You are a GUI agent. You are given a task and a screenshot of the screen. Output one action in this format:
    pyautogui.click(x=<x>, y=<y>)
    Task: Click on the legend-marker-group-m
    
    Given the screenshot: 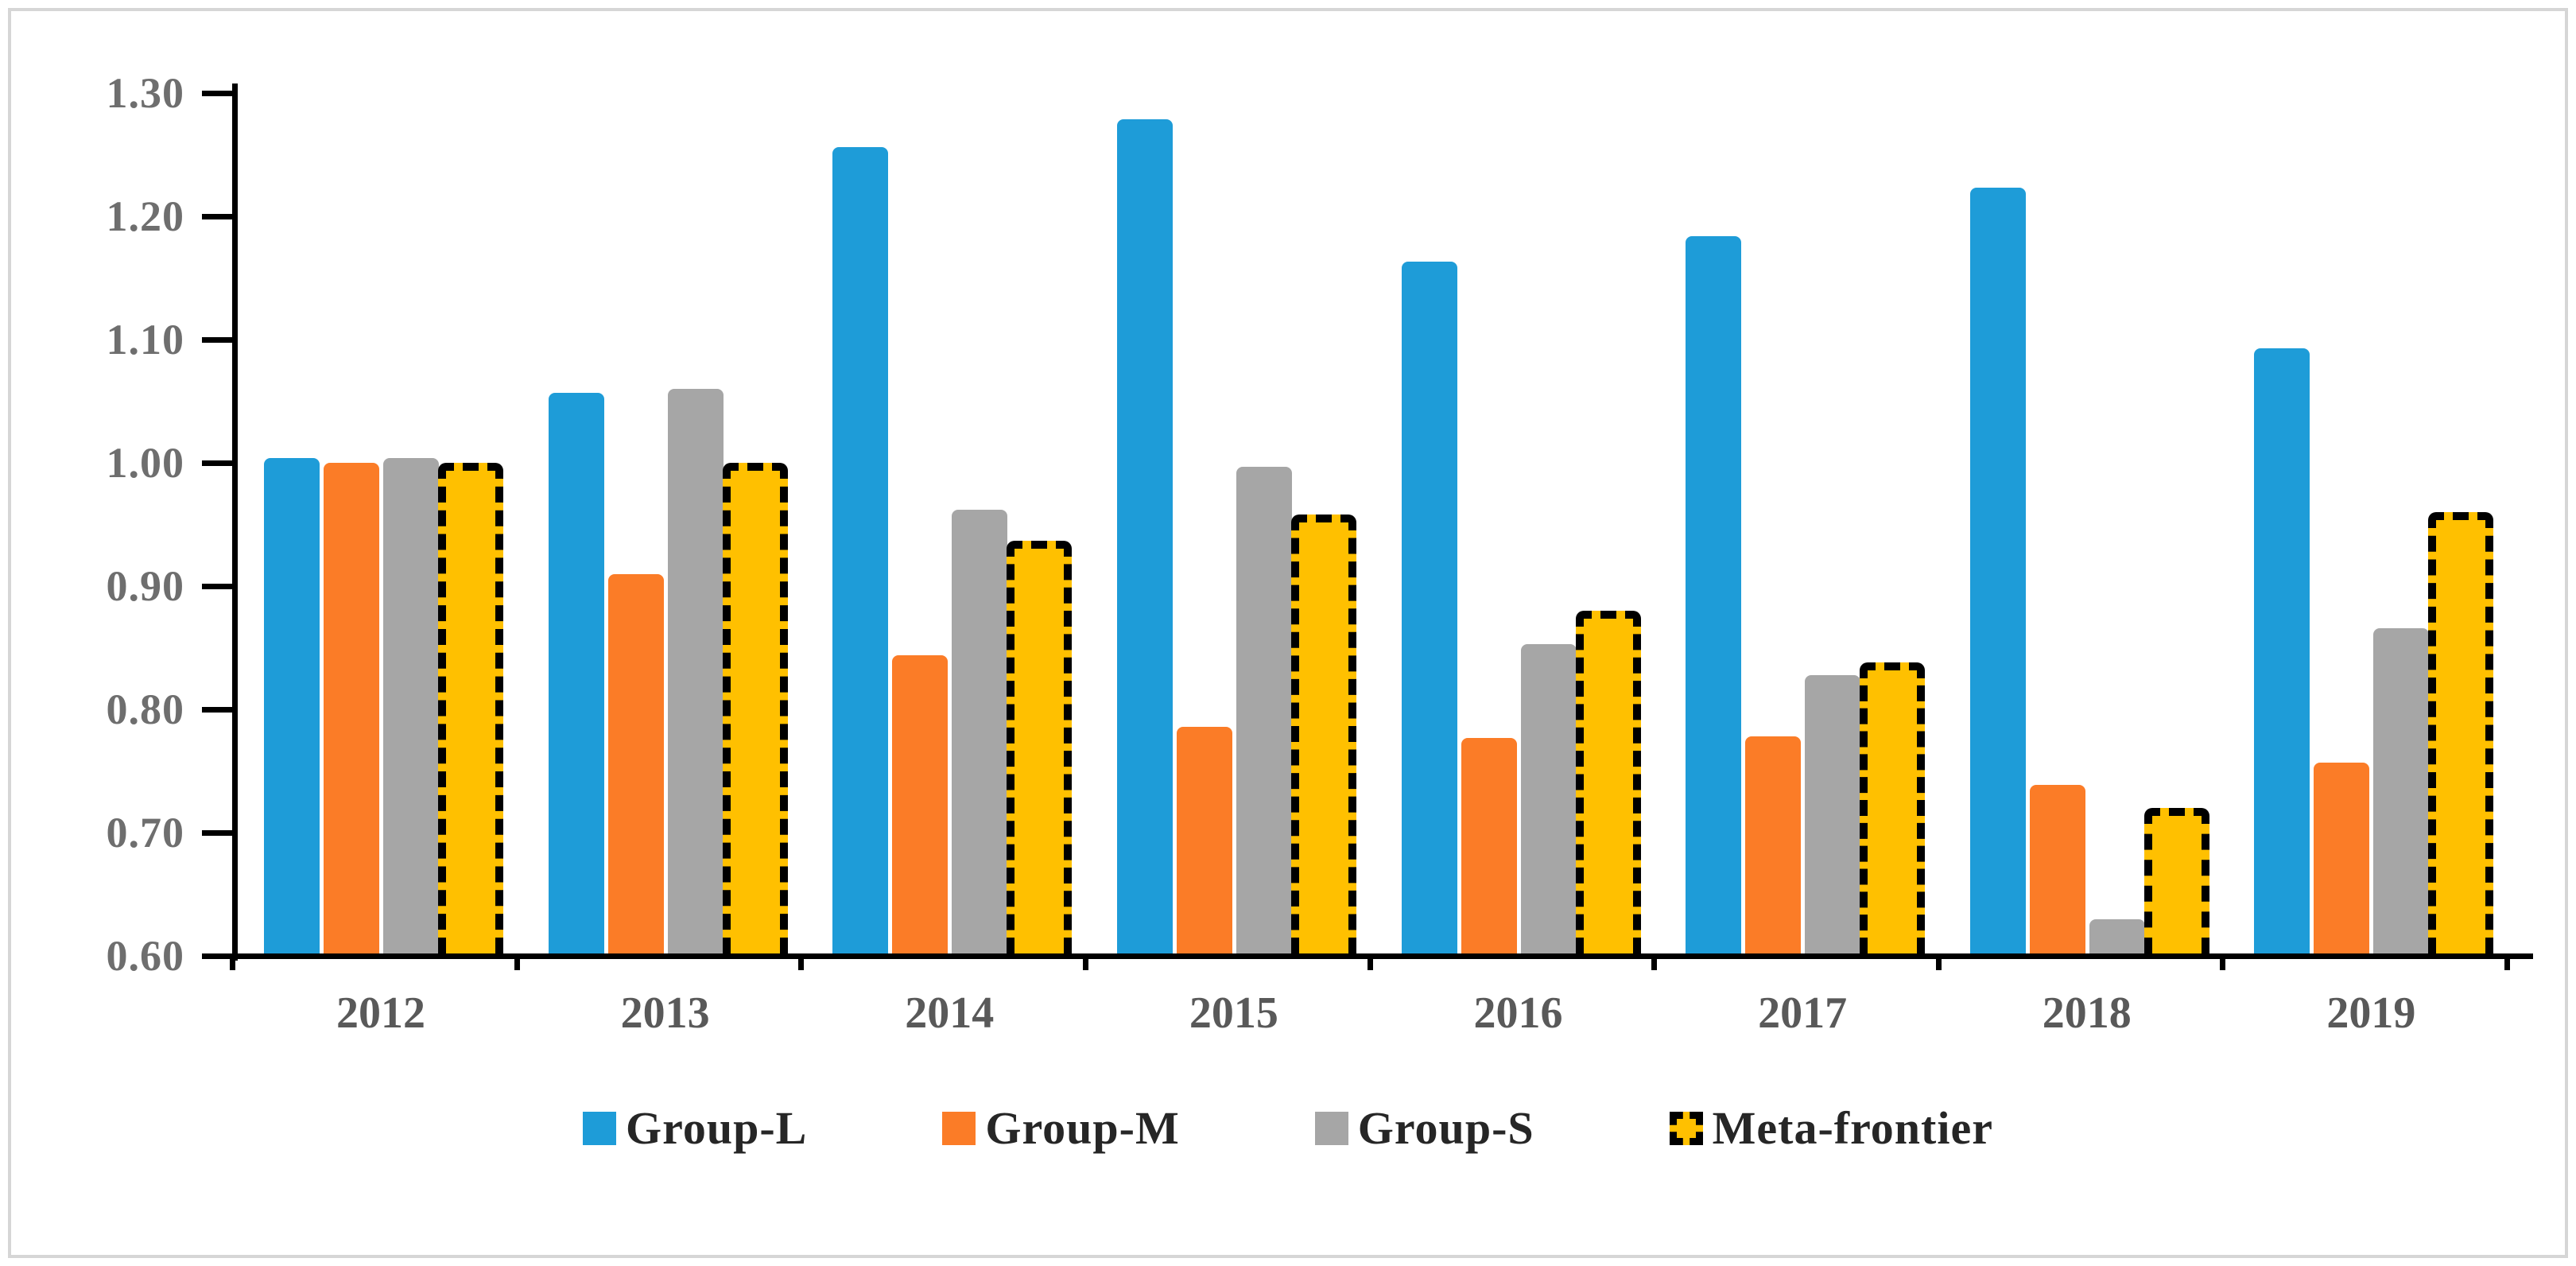 What is the action you would take?
    pyautogui.click(x=959, y=1128)
    